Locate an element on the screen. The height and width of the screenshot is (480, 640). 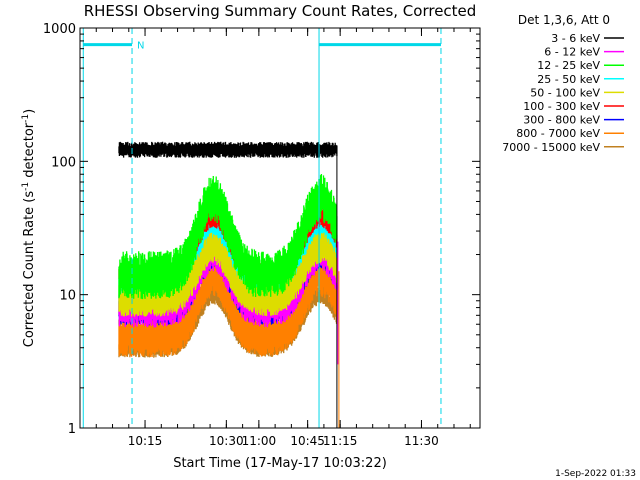
x-tick-label: 10:30 is located at coordinates (226, 441).